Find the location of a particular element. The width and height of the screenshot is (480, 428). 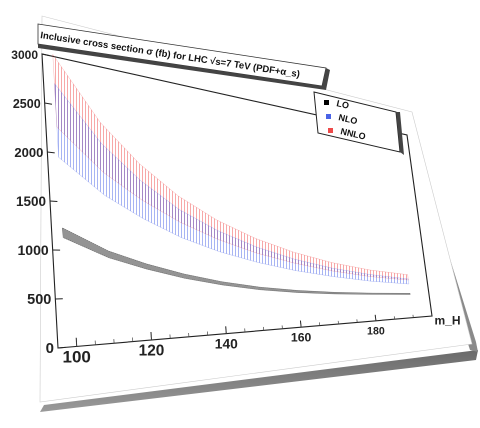

legend-label-nlo: NLO is located at coordinates (348, 119).